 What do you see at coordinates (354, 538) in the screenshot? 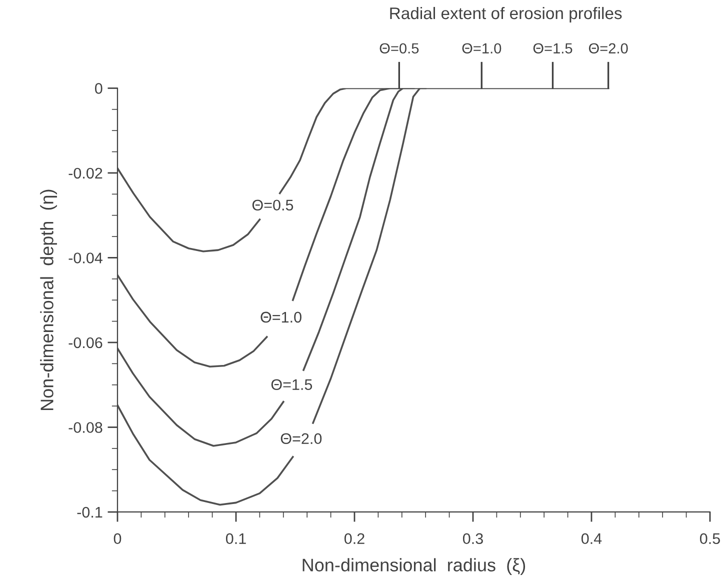
I see `x-tick-label: 0.2` at bounding box center [354, 538].